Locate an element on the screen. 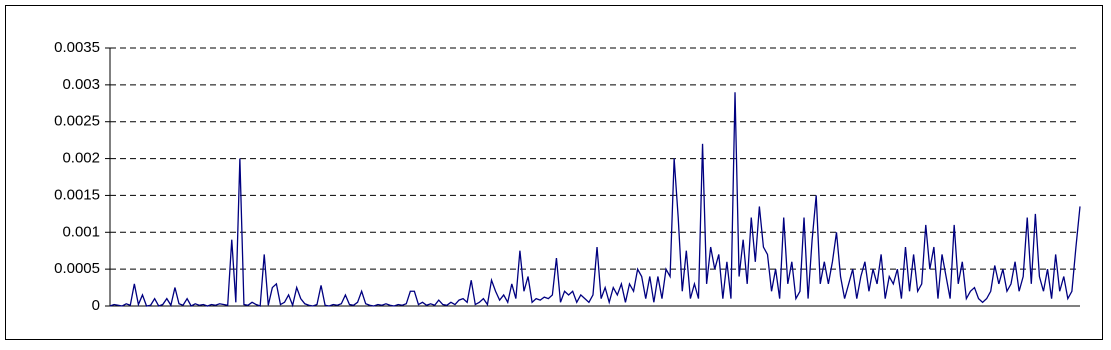 Image resolution: width=1111 pixels, height=350 pixels. y-tick-label: 0 is located at coordinates (96, 305).